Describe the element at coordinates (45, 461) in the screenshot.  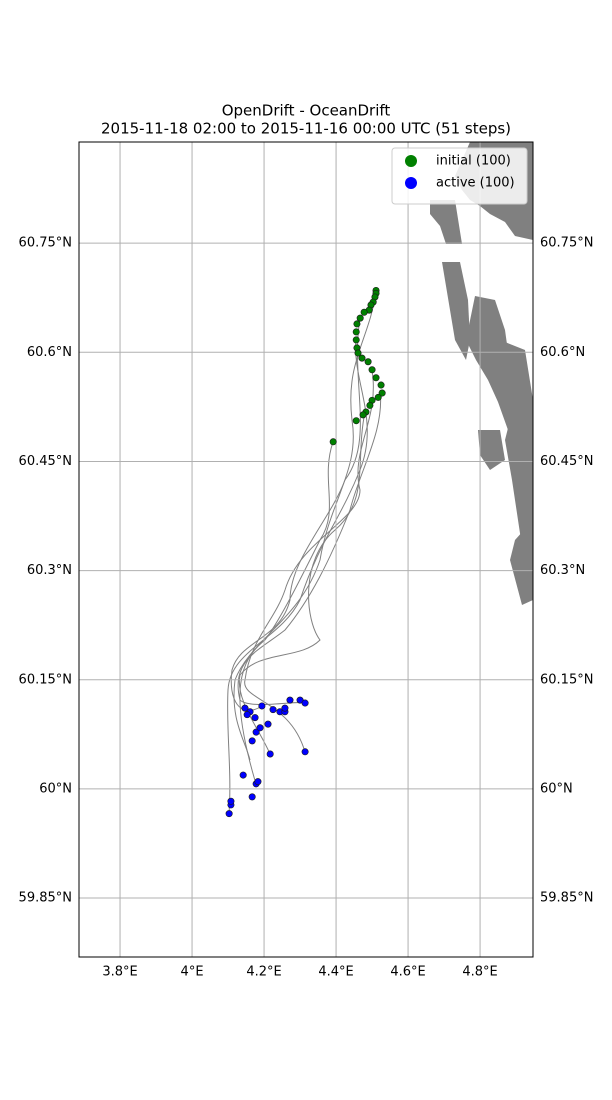
I see `y-tick-label: 60.45°N` at that location.